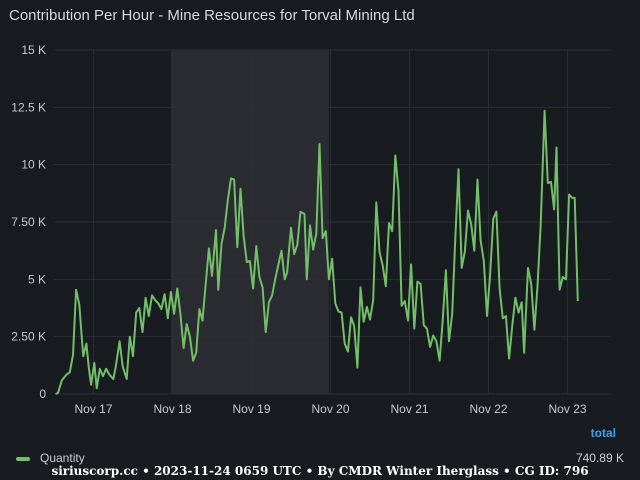  What do you see at coordinates (410, 409) in the screenshot?
I see `x-tick-label: Nov 21` at bounding box center [410, 409].